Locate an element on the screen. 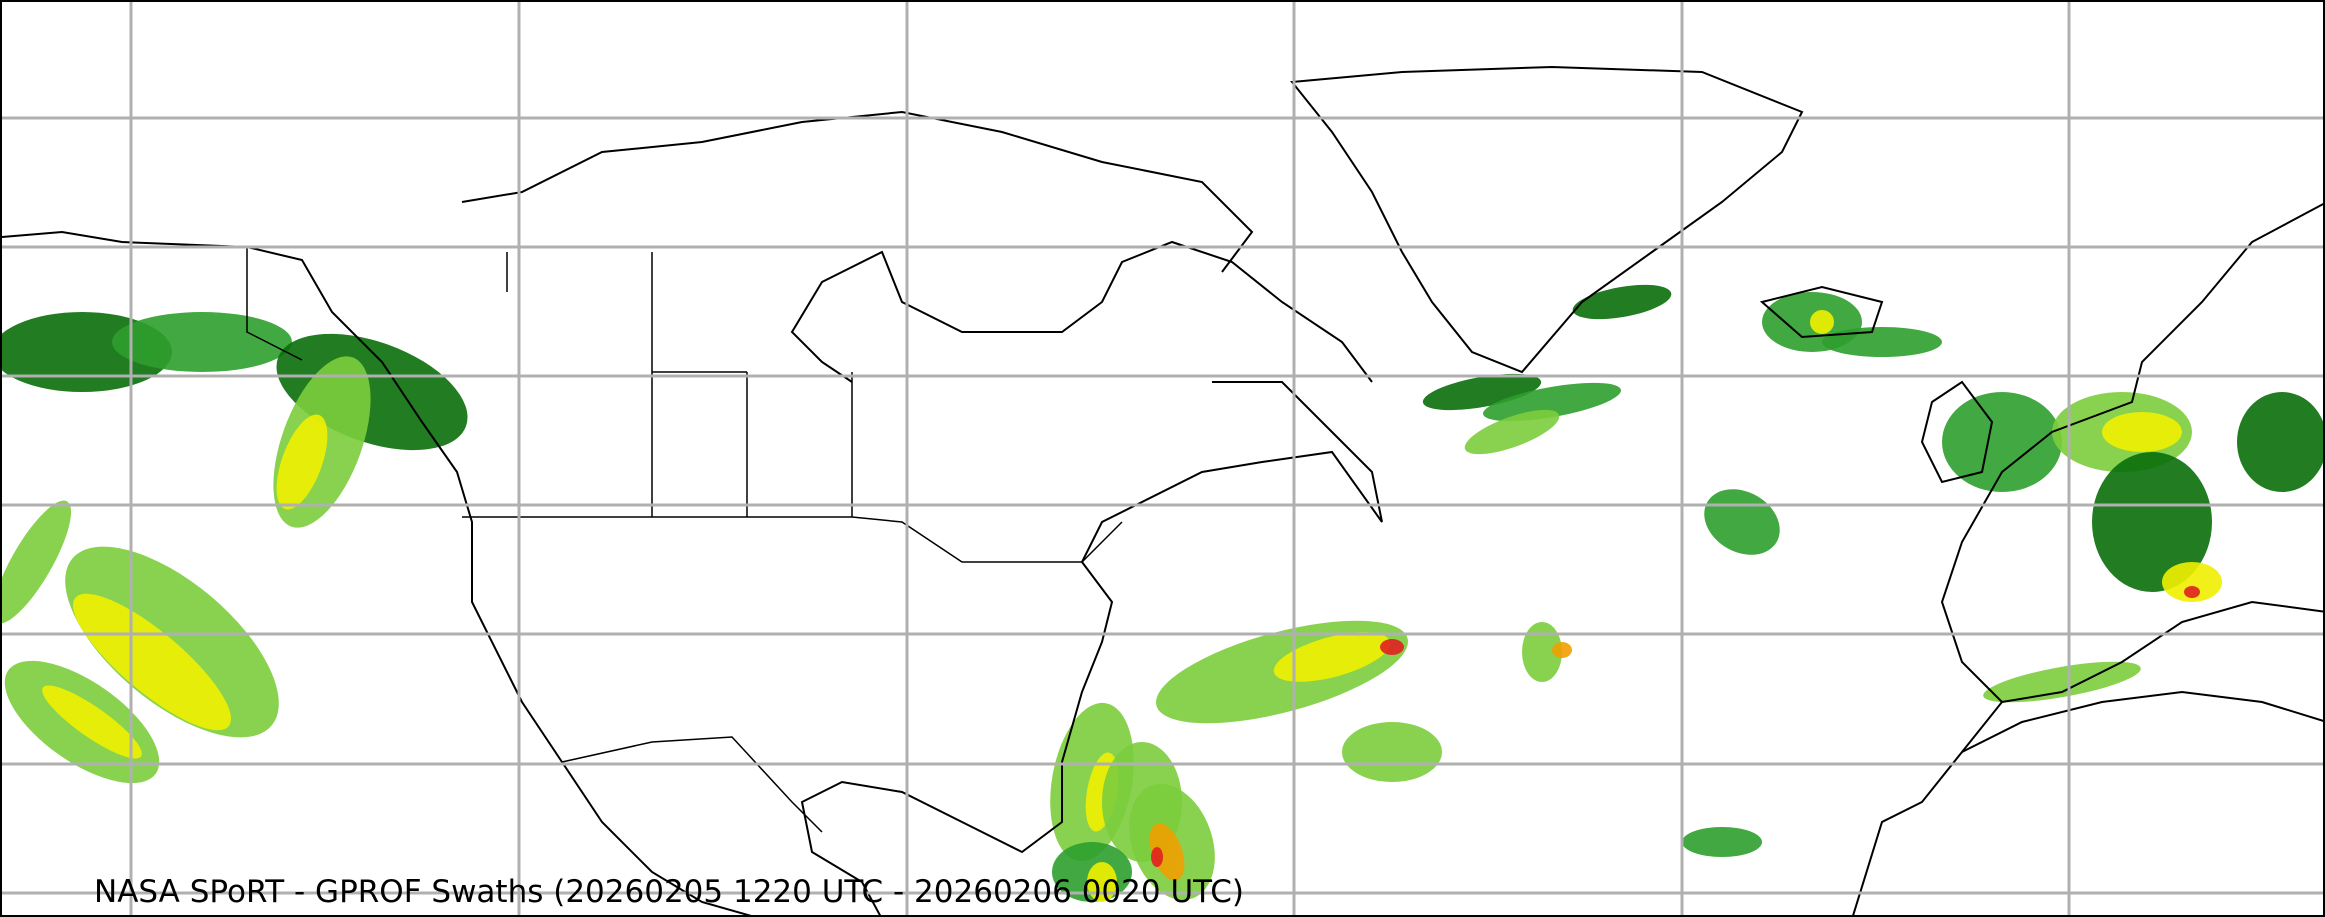  canada-provinces is located at coordinates (679, 384).